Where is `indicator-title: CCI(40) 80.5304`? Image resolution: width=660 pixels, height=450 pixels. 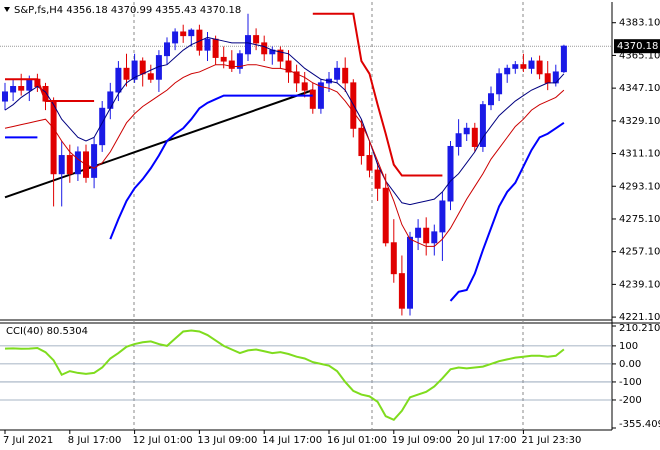
indicator-title: CCI(40) 80.5304 is located at coordinates (47, 331).